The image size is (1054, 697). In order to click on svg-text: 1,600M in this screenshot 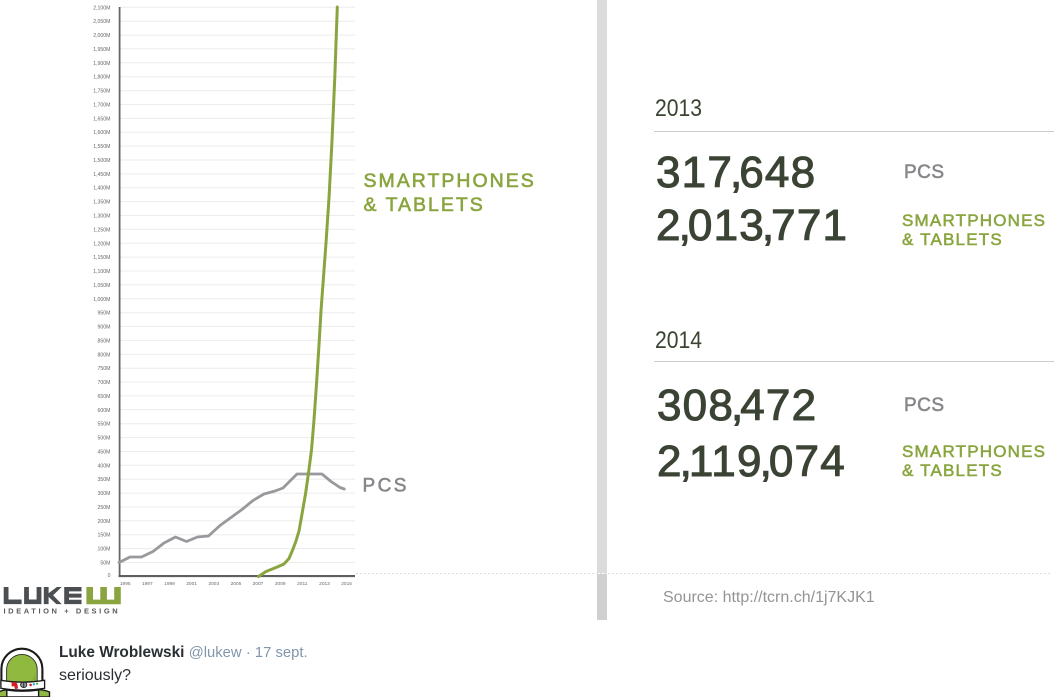, I will do `click(101, 133)`.